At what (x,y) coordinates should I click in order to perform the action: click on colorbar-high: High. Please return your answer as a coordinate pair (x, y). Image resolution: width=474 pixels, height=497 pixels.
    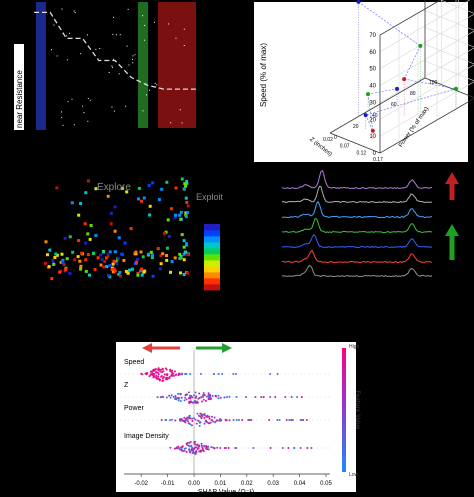
    Looking at the image, I should click on (354, 347).